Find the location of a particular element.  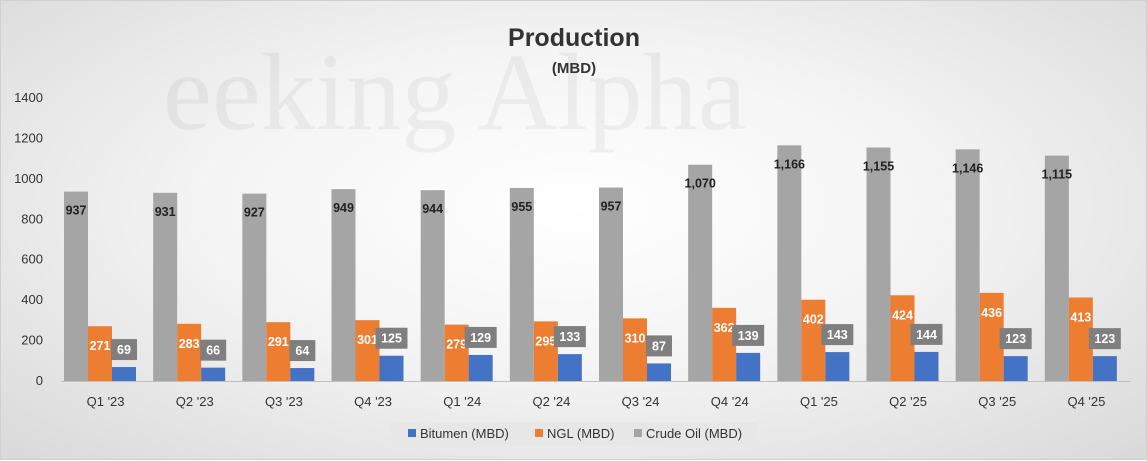

ngl-data-label: 271 is located at coordinates (100, 346).